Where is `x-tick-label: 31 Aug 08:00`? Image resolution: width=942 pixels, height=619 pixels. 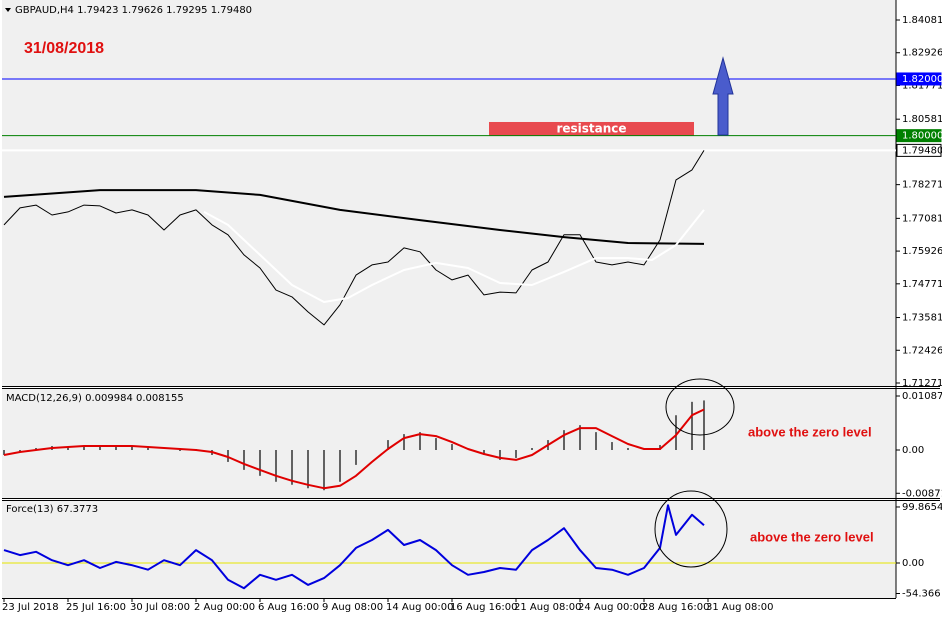 x-tick-label: 31 Aug 08:00 is located at coordinates (739, 607).